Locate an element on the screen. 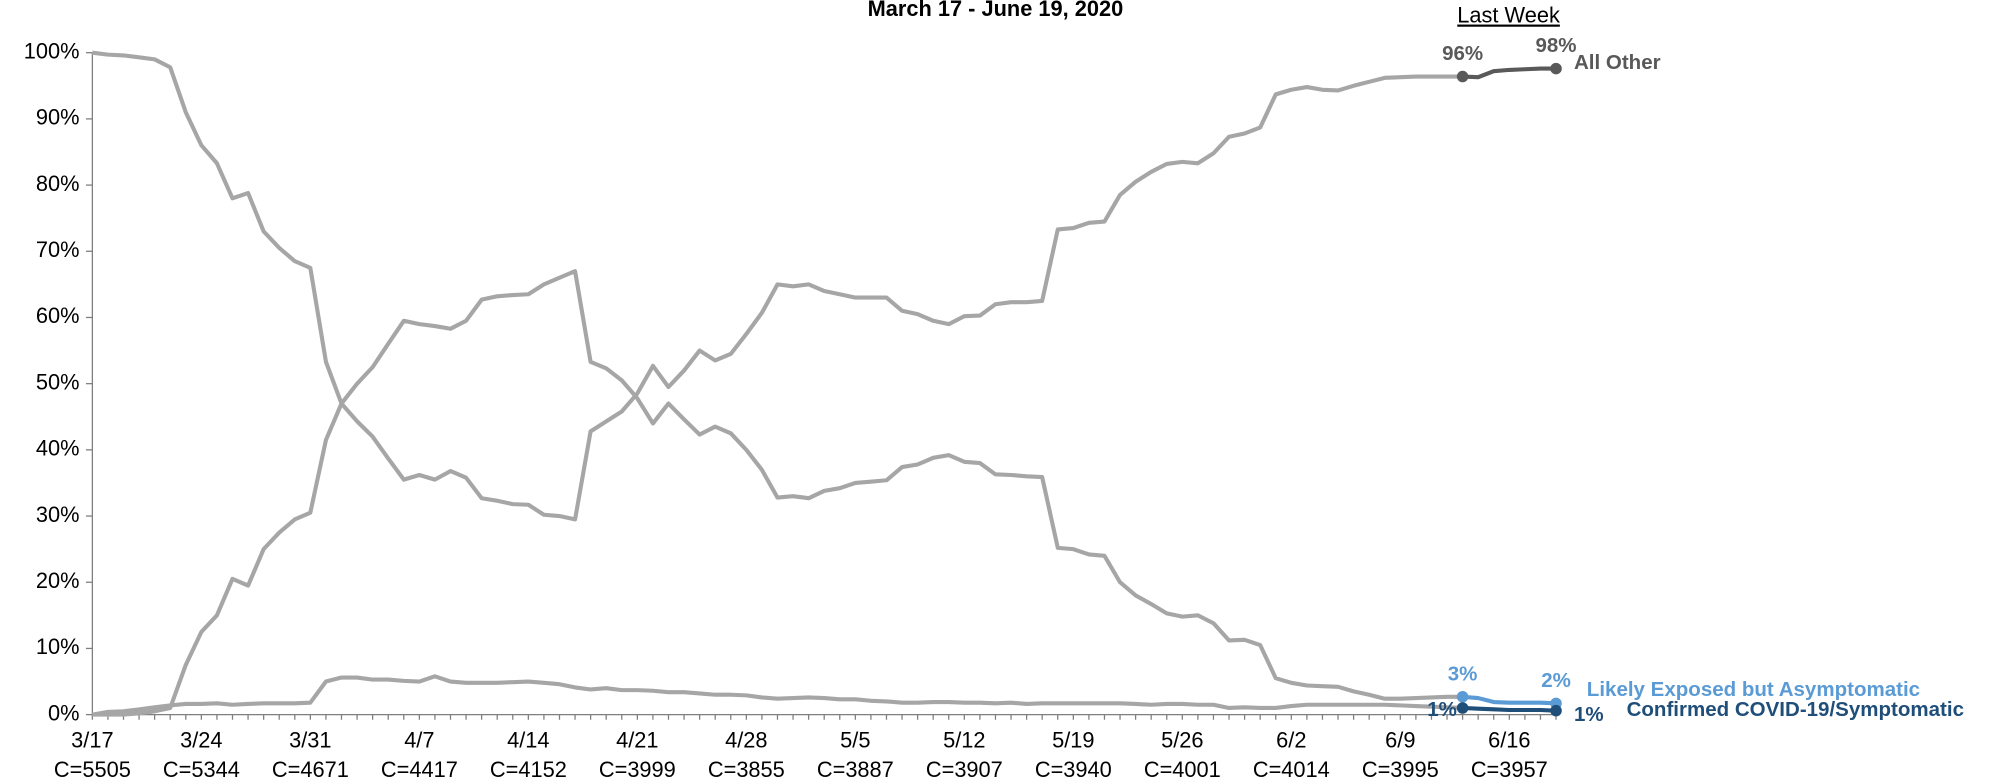  highlight-title: Last Week is located at coordinates (1508, 15).